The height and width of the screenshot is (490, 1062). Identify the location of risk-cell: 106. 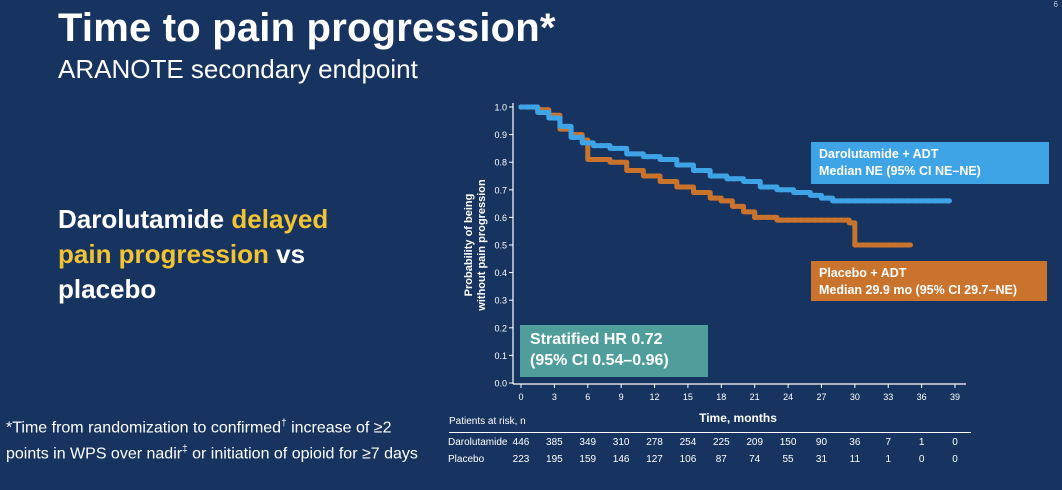
(688, 459).